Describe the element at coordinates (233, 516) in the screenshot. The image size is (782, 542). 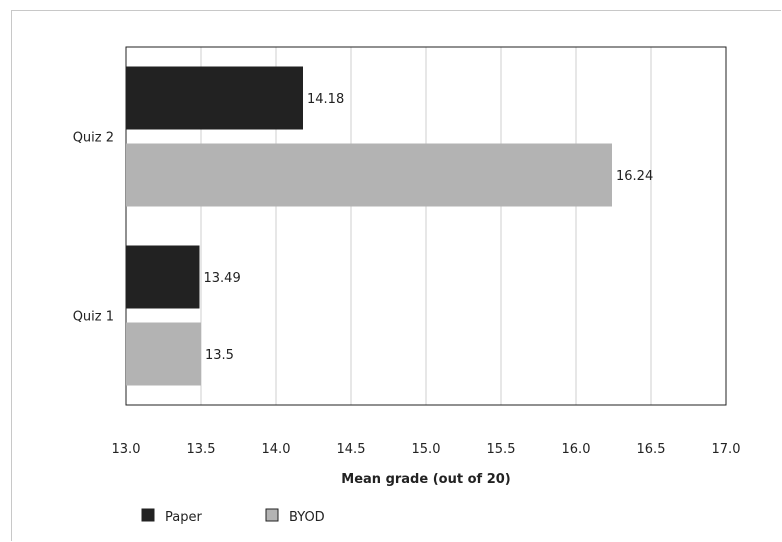
I see `legend: Paper BYOD` at that location.